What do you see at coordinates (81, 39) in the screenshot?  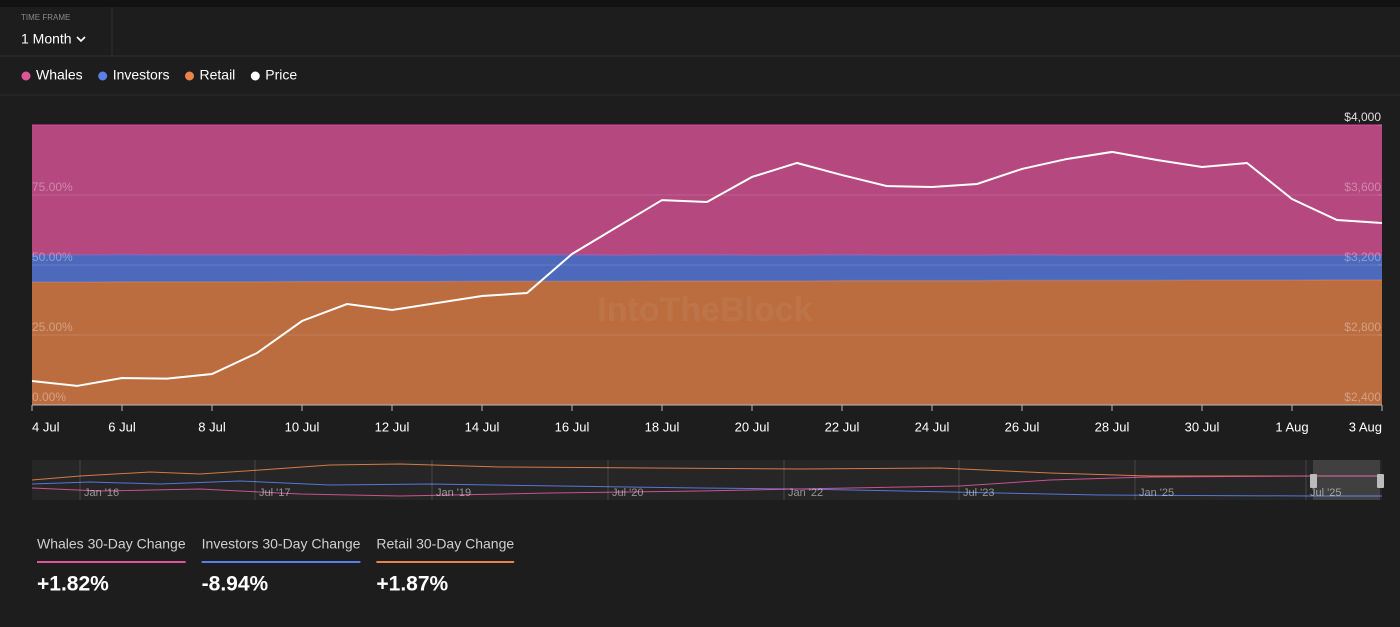 I see `chevron` at bounding box center [81, 39].